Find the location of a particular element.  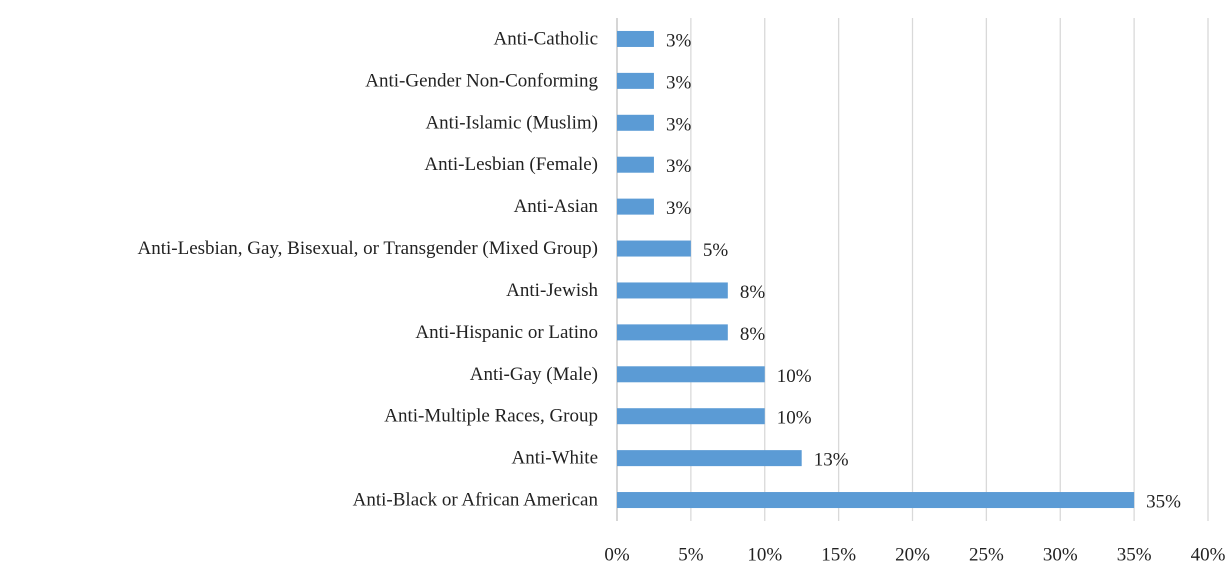

category-label: Anti-Black or African American is located at coordinates (476, 500).